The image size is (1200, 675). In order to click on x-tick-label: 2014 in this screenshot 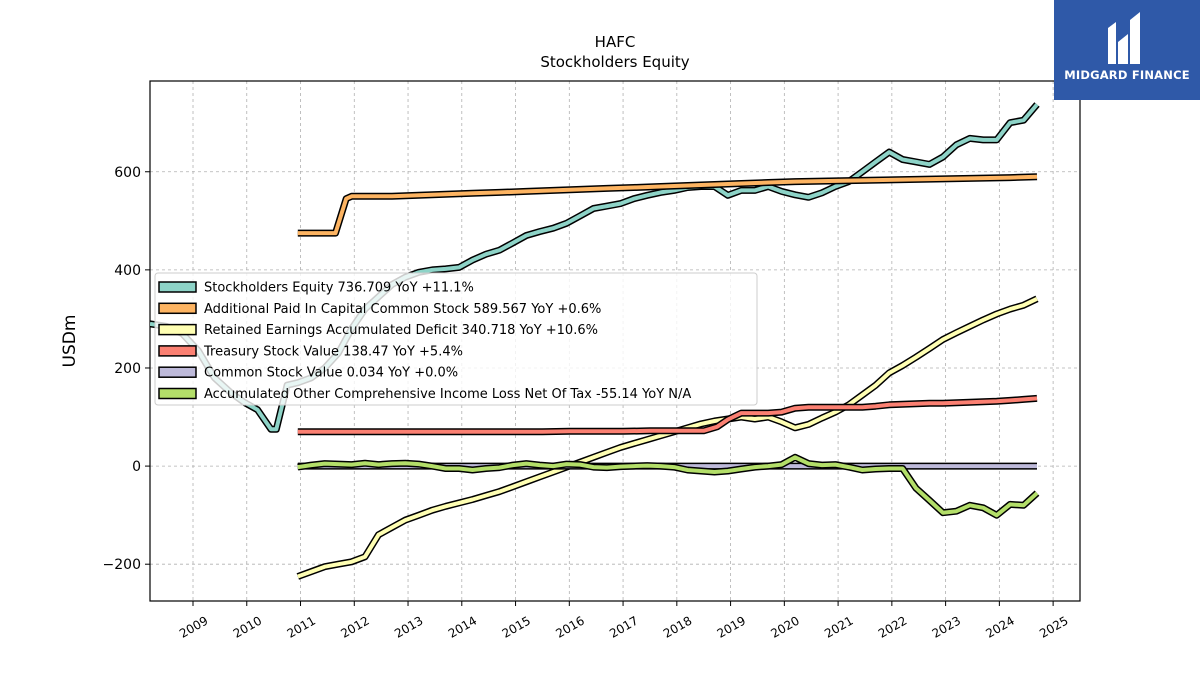, I will do `click(462, 626)`.